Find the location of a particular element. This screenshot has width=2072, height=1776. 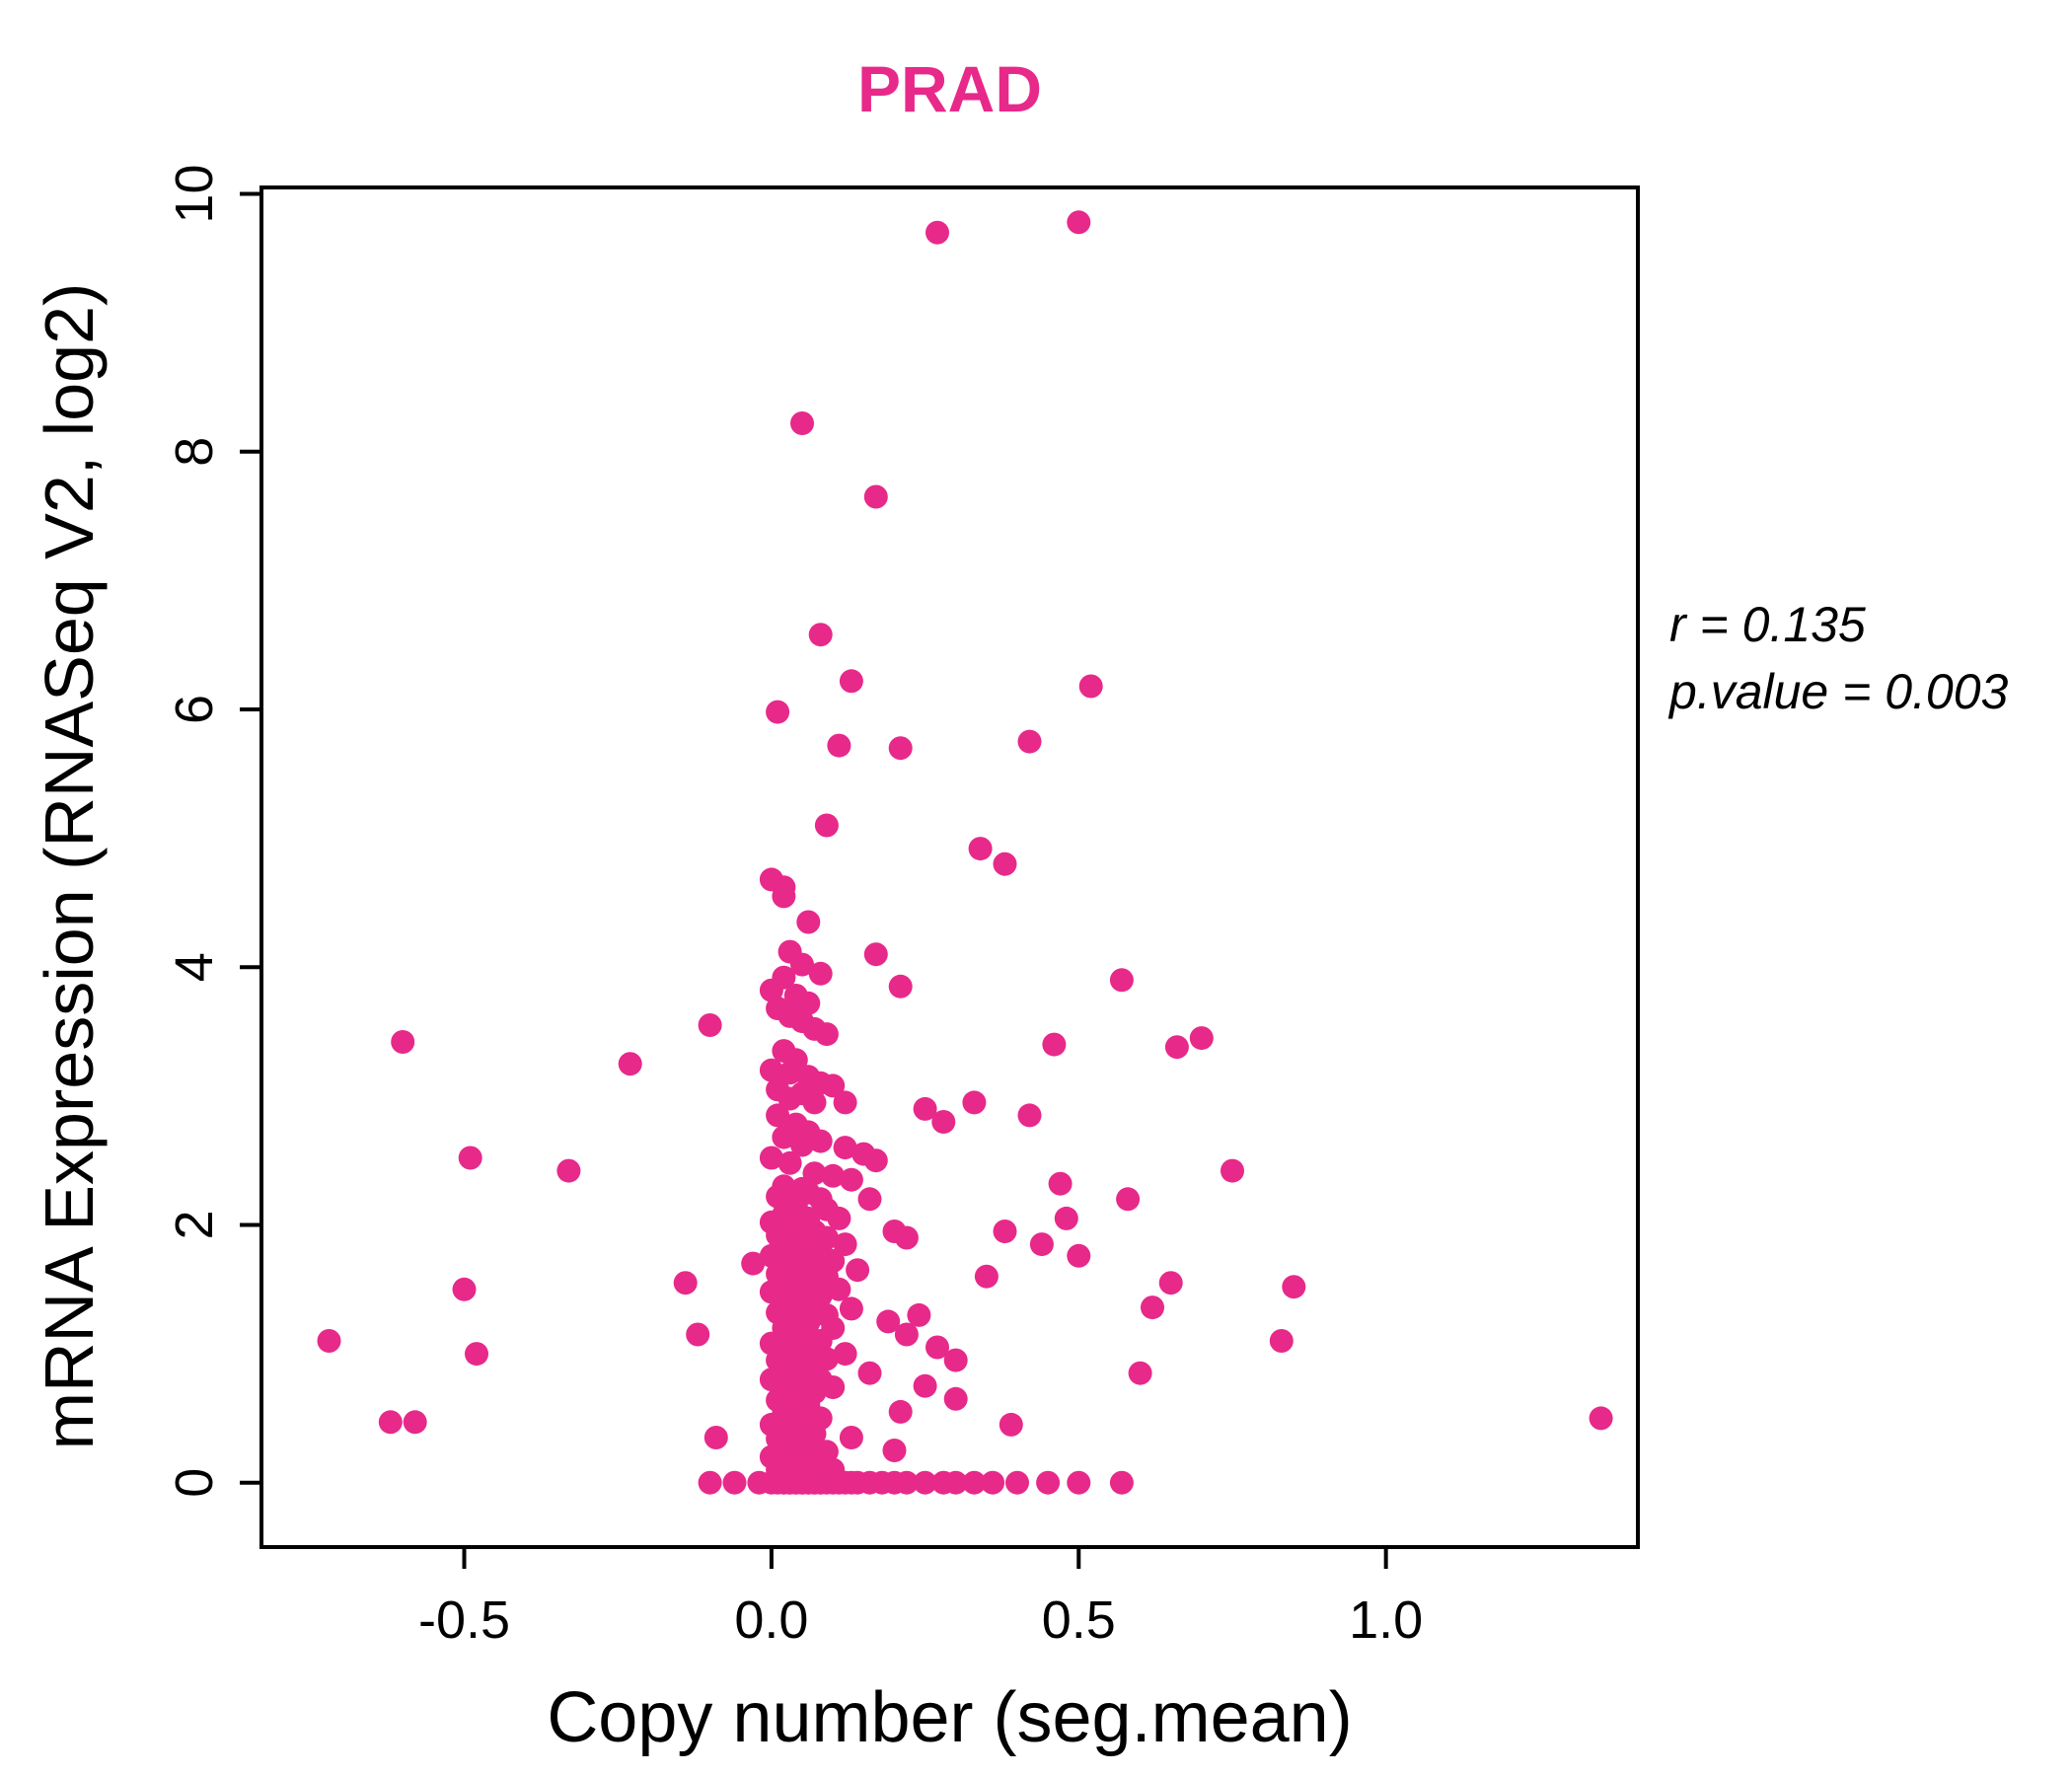

r-value-text: r = 0.135 is located at coordinates (1768, 625).